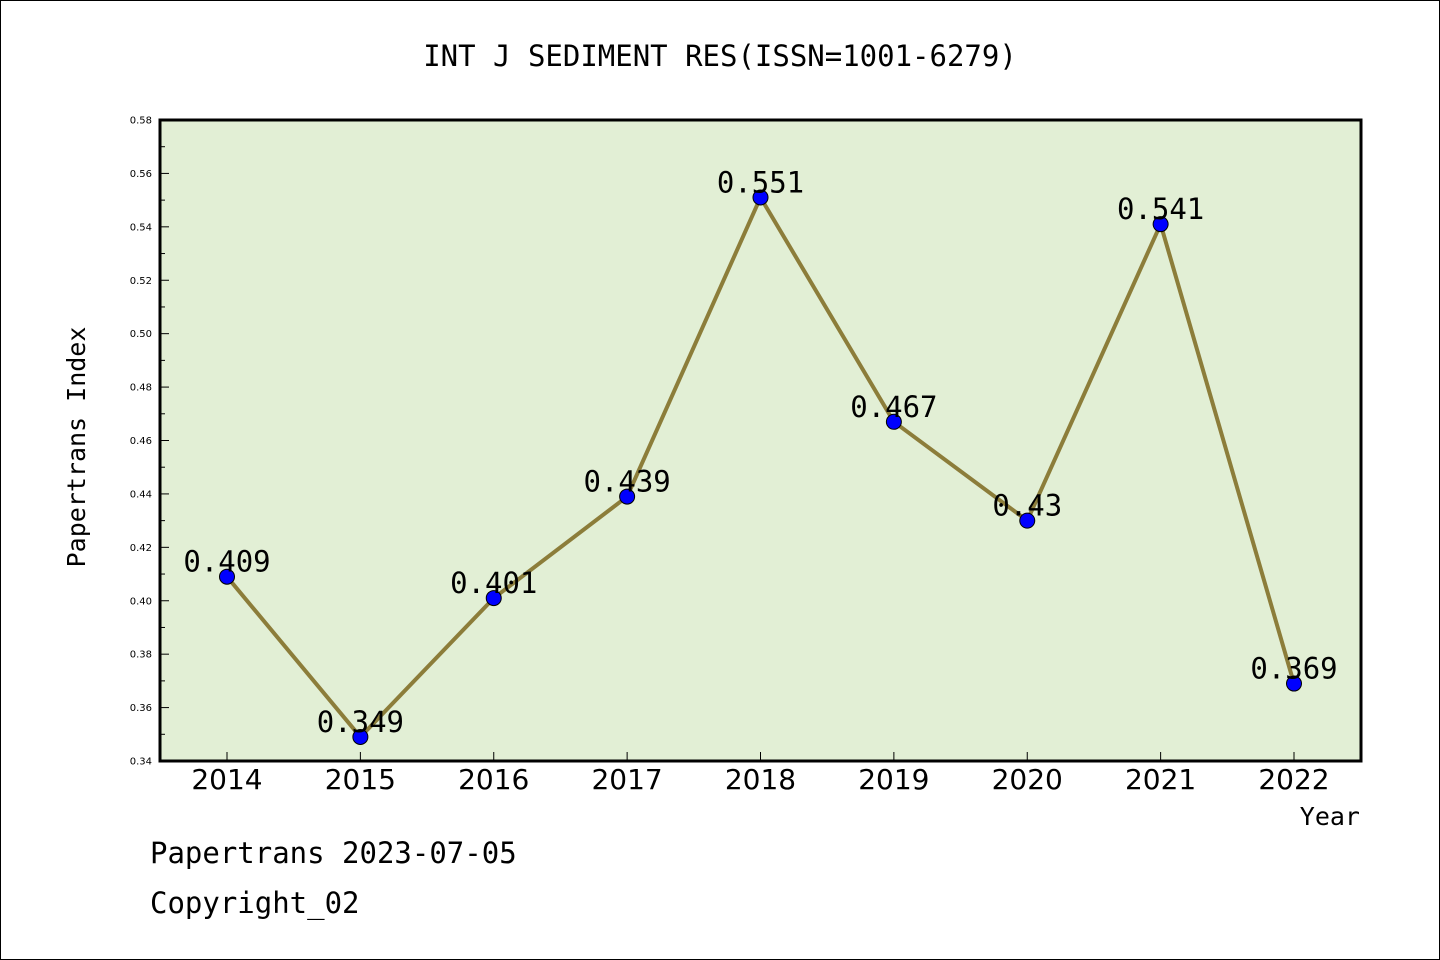 The height and width of the screenshot is (960, 1440). Describe the element at coordinates (141, 281) in the screenshot. I see `y-tick-label: 0.52` at that location.